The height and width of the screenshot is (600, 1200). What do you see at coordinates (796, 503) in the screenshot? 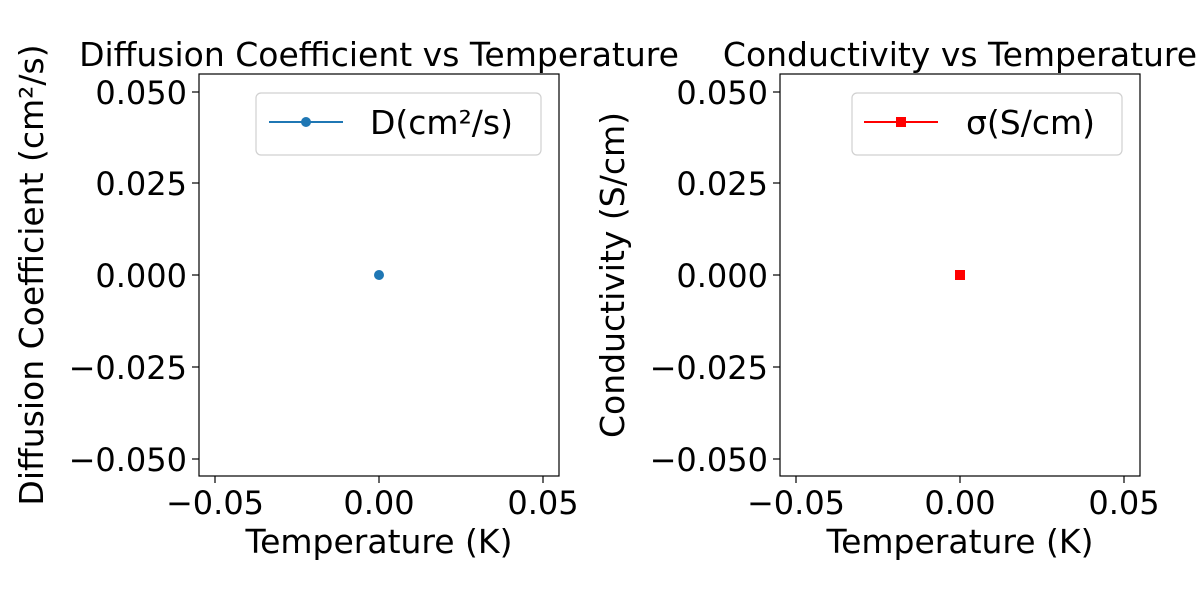
I see `right-xtick-label: −0.05` at bounding box center [796, 503].